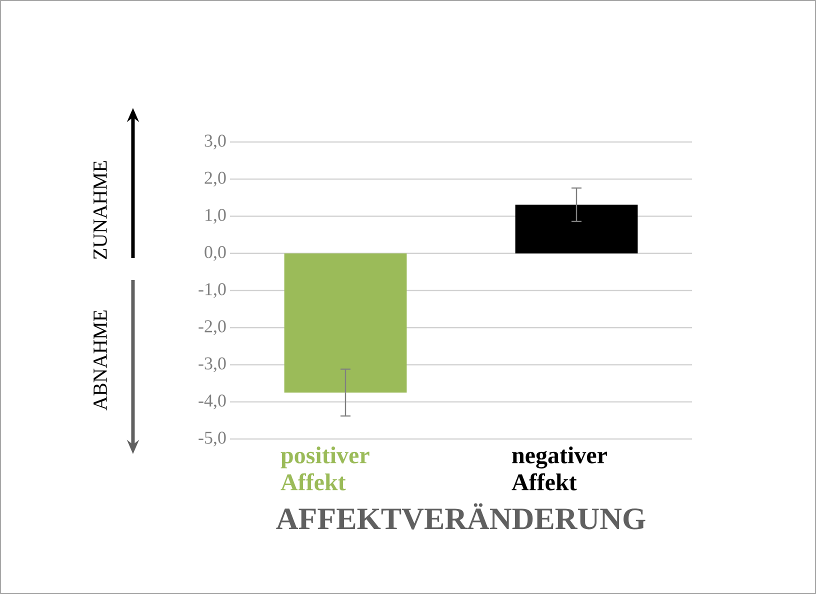 The image size is (816, 594). What do you see at coordinates (215, 142) in the screenshot?
I see `y-tick-label: 3,0` at bounding box center [215, 142].